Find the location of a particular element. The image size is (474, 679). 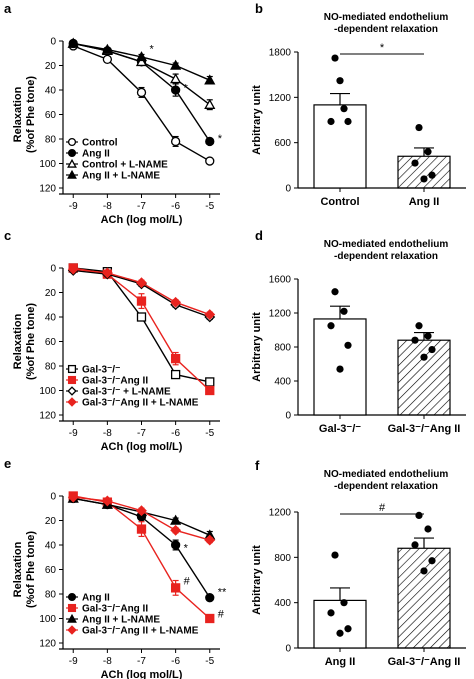

annotation: * is located at coordinates (186, 89).